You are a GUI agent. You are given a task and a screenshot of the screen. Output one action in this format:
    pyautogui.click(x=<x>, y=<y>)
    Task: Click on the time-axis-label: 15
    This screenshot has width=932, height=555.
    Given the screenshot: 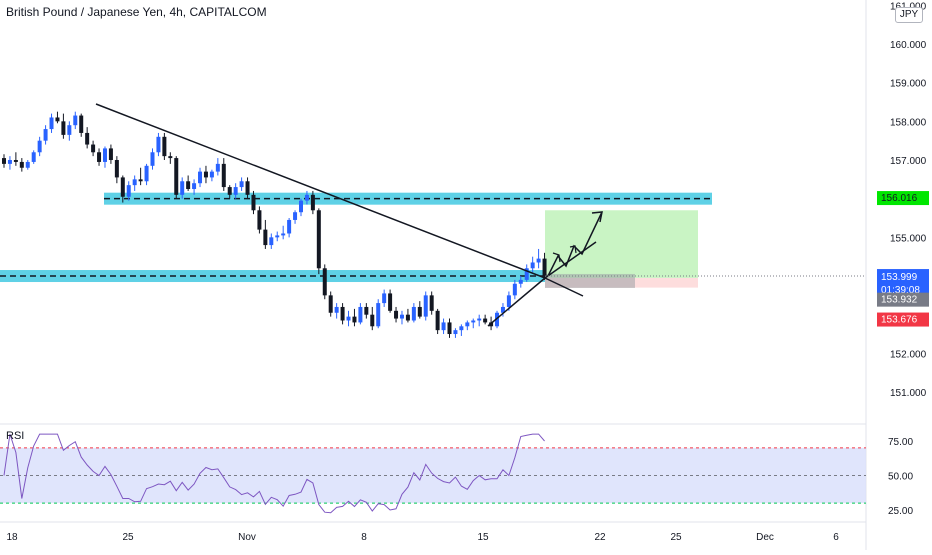 What is the action you would take?
    pyautogui.click(x=483, y=537)
    